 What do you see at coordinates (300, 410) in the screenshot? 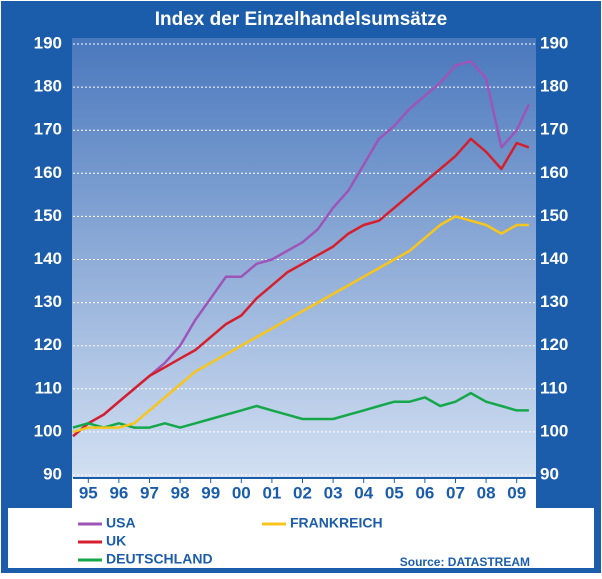
I see `series-line` at bounding box center [300, 410].